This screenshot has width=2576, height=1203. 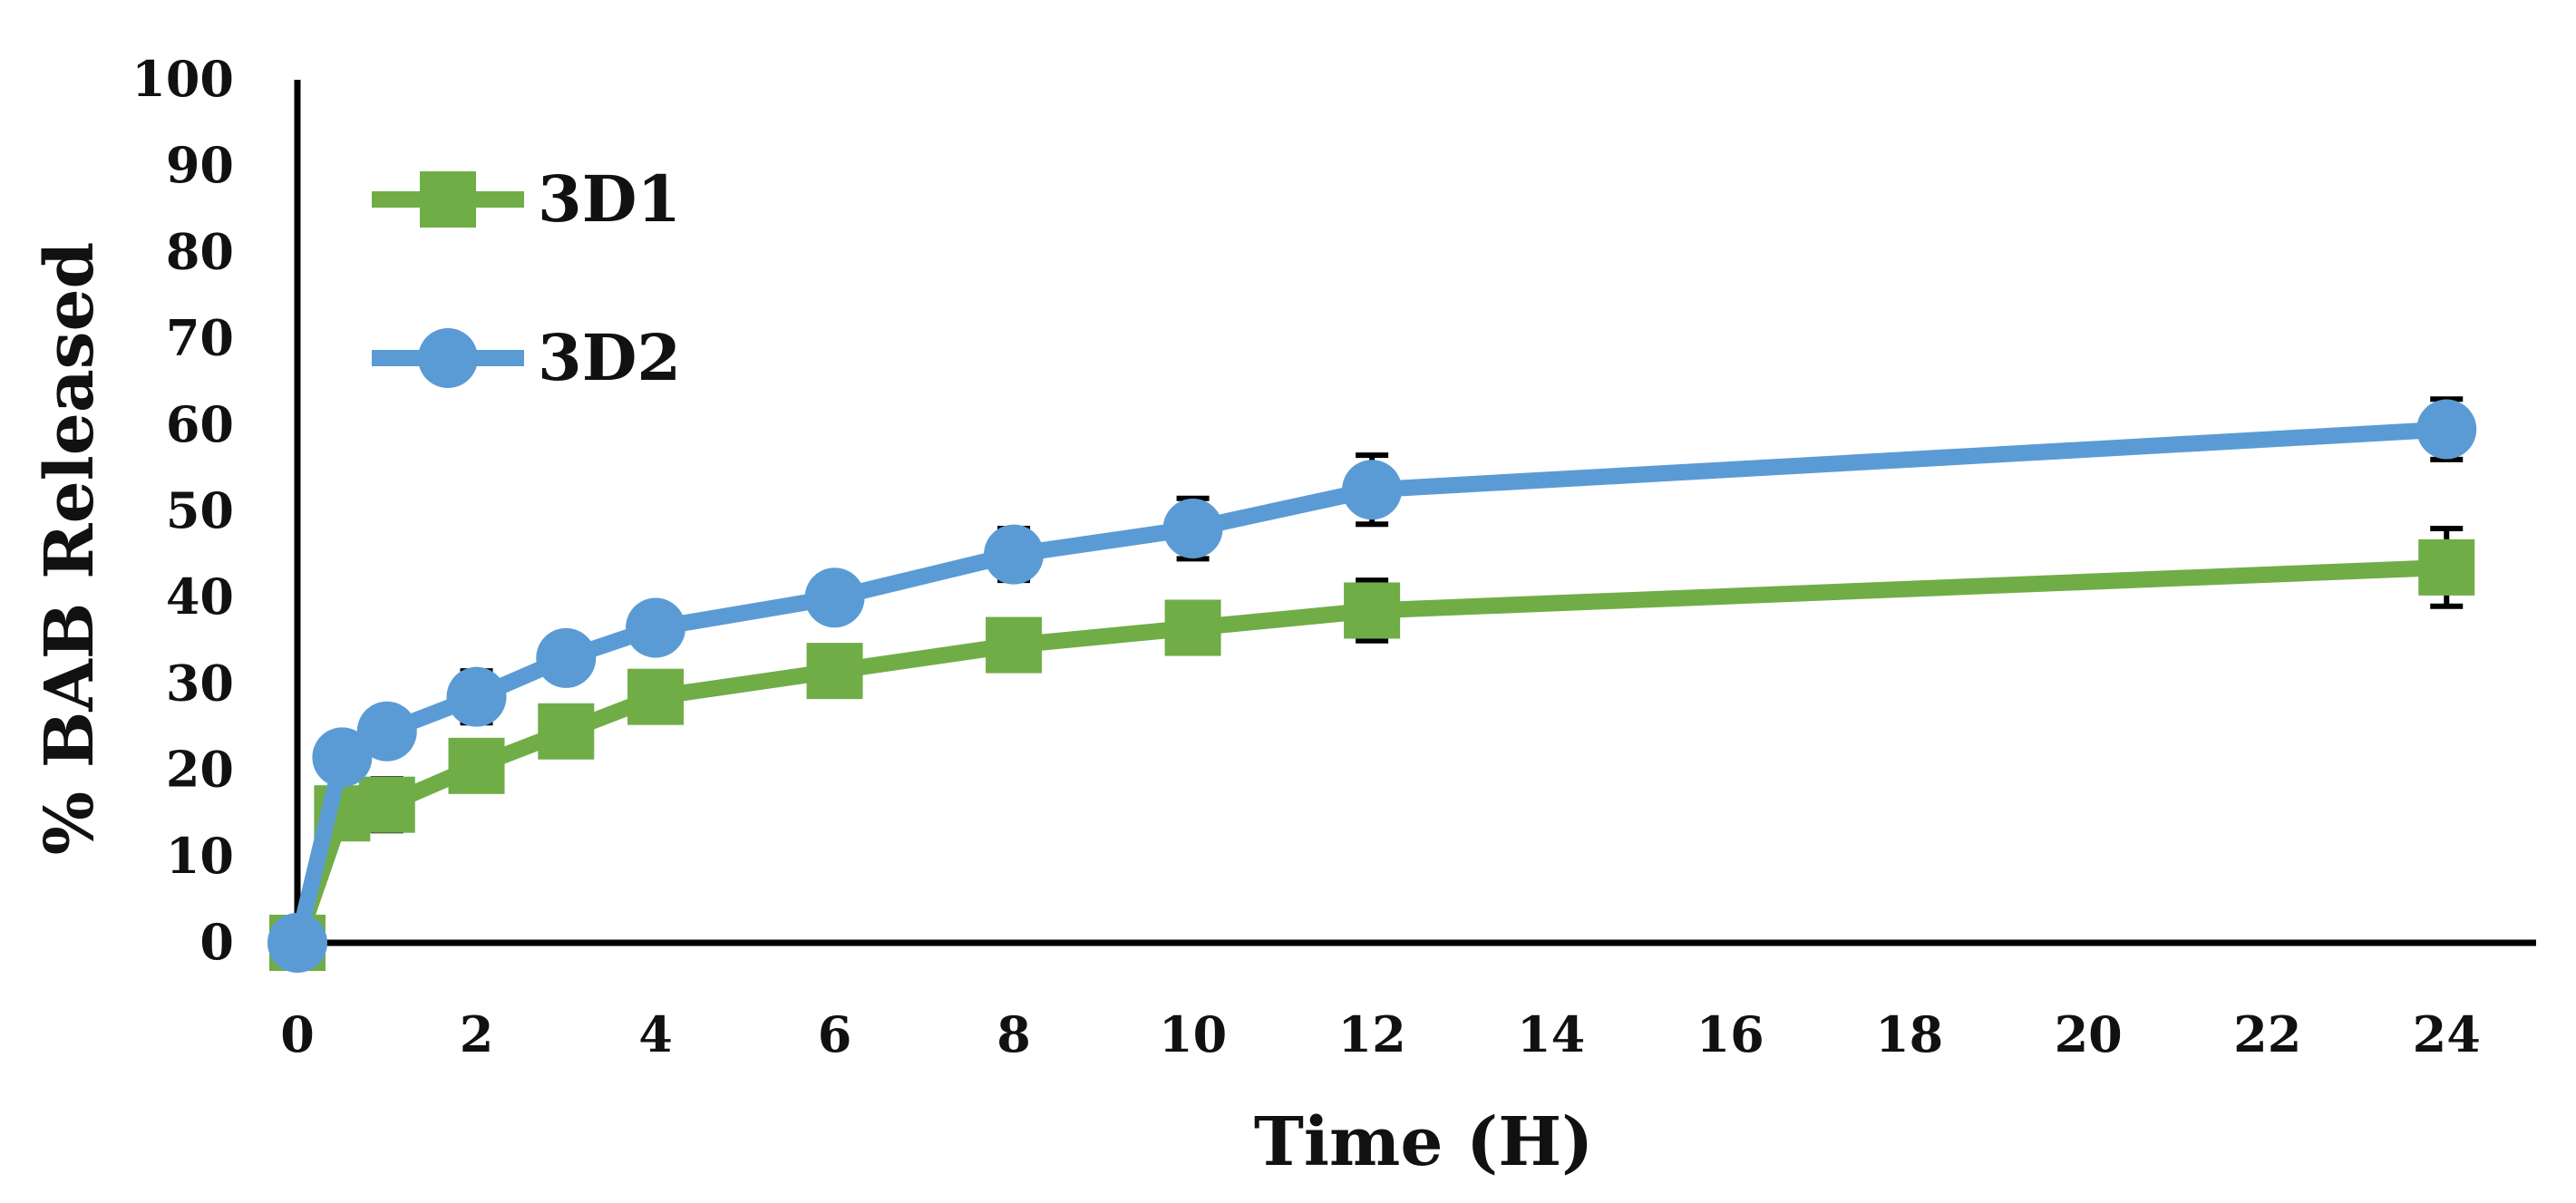 I want to click on y-tick-label: 0, so click(x=216, y=942).